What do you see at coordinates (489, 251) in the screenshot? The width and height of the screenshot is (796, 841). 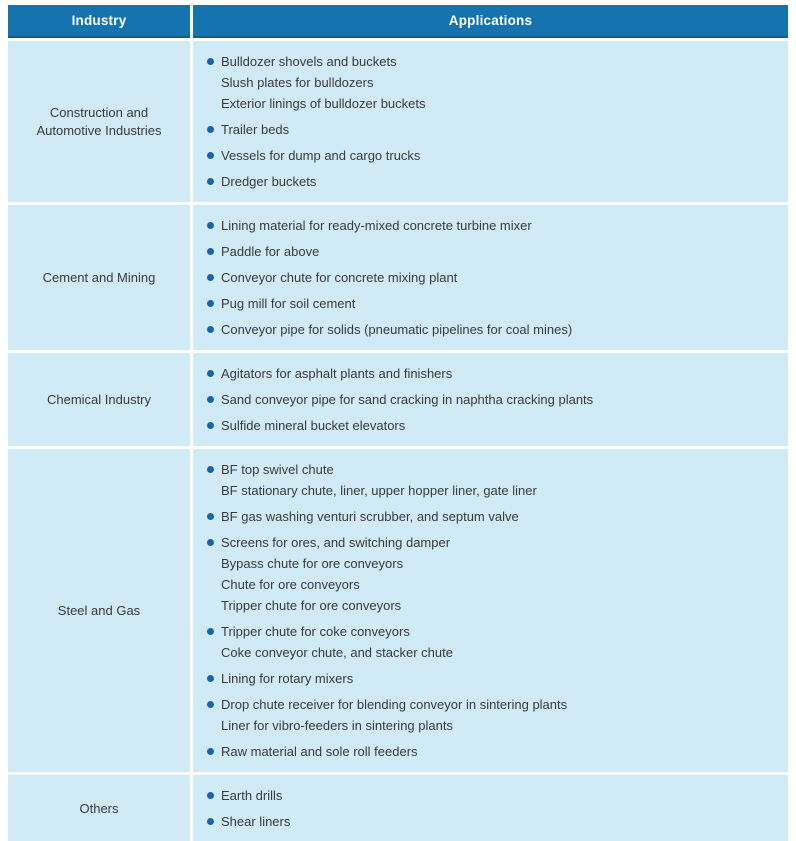 I see `application-item: Paddle for above` at bounding box center [489, 251].